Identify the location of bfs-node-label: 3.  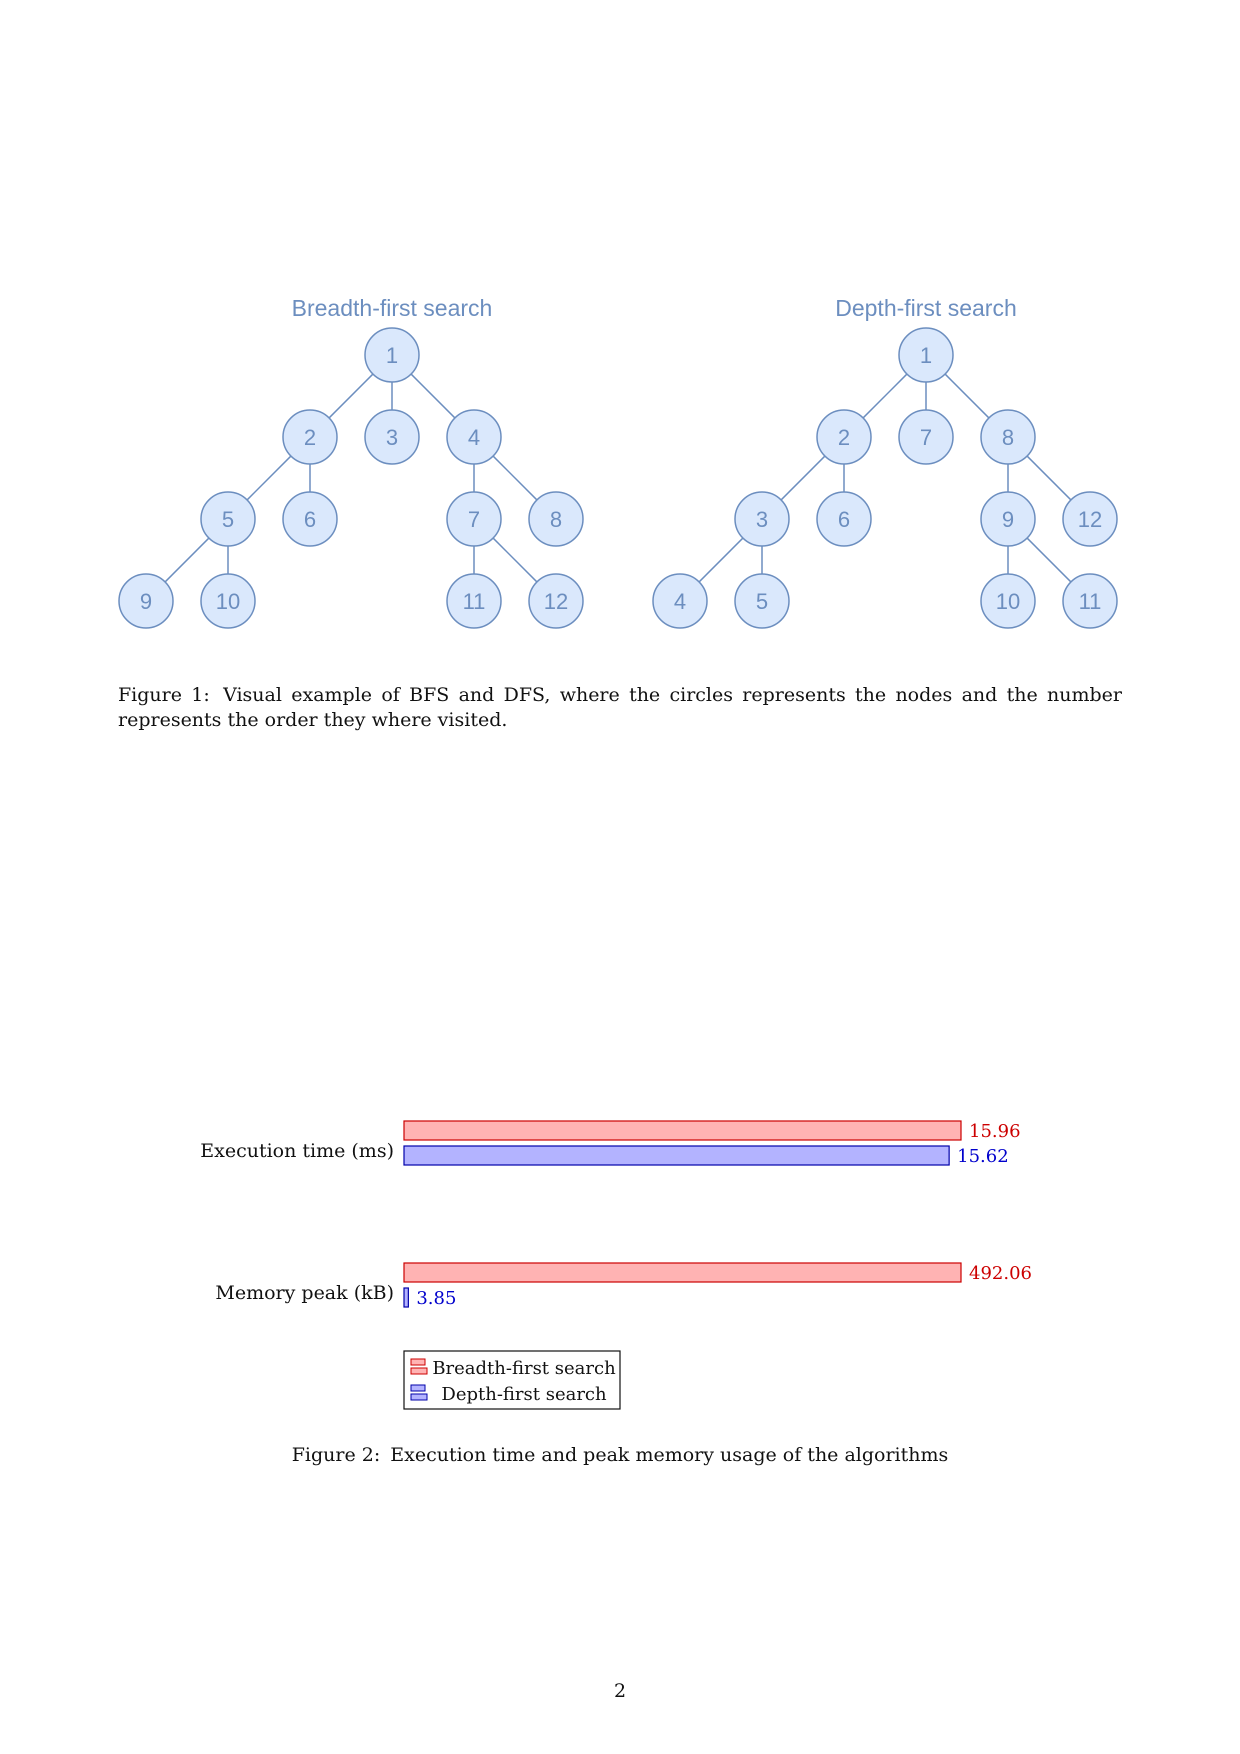
(392, 437).